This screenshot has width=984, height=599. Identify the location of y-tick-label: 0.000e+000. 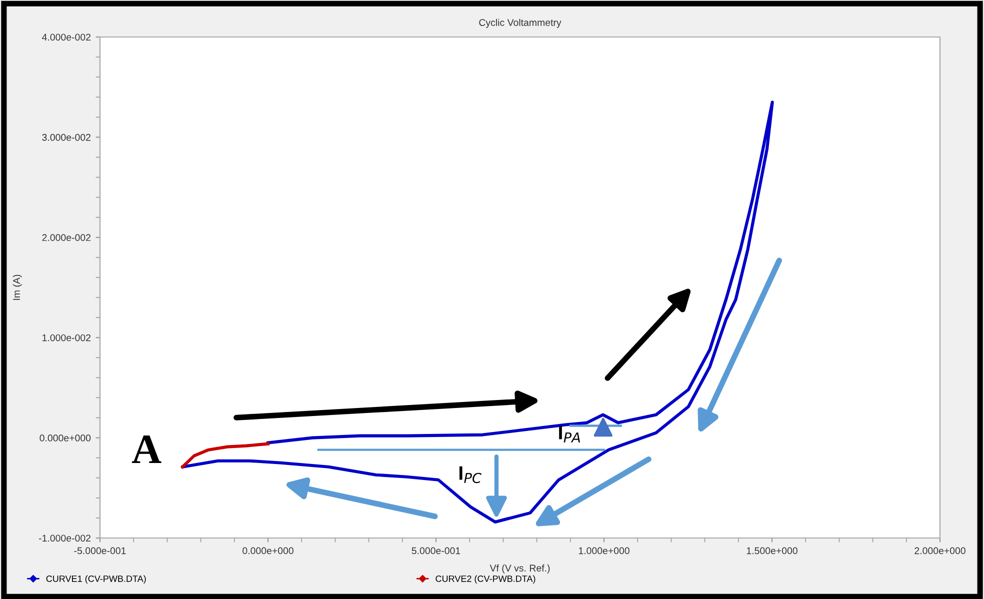
(65, 438).